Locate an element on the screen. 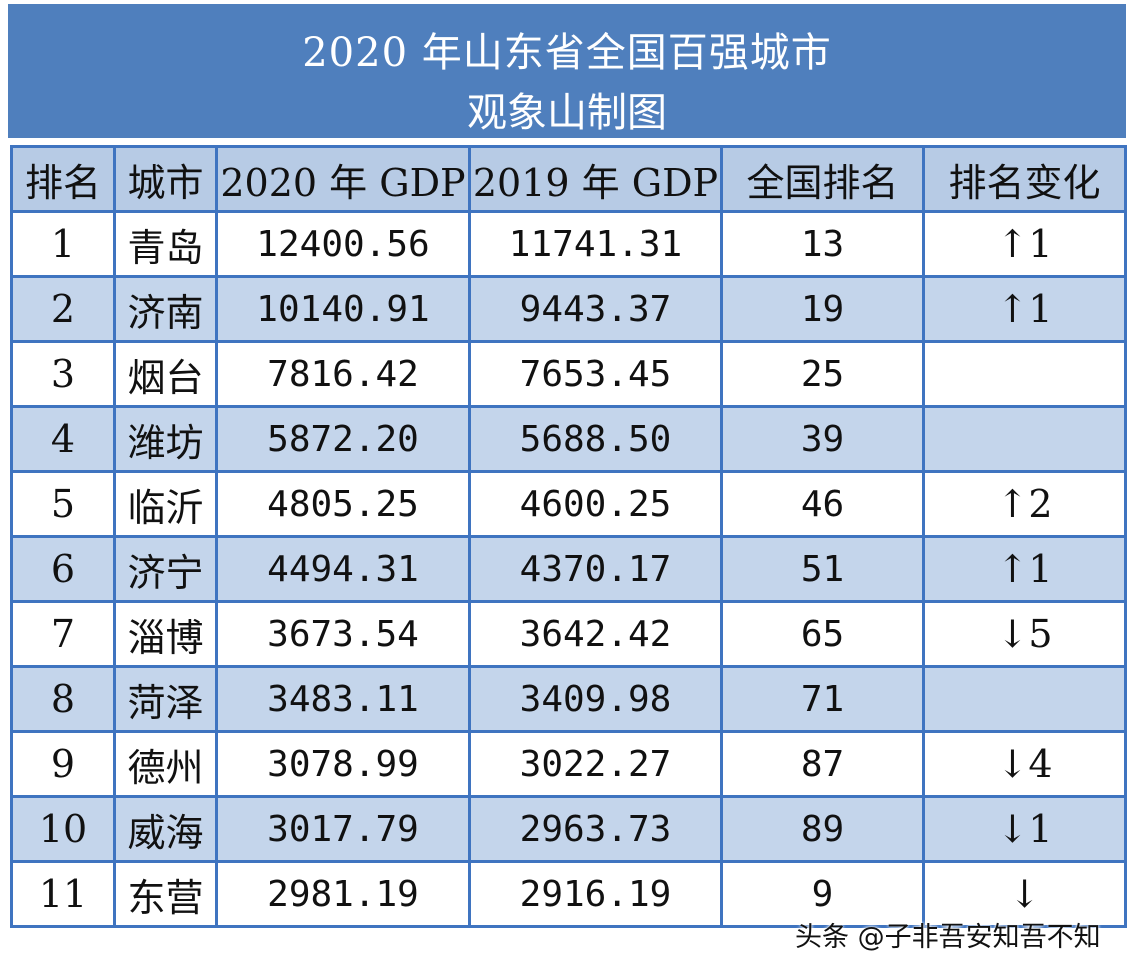  cell-rank: 2 is located at coordinates (63, 309).